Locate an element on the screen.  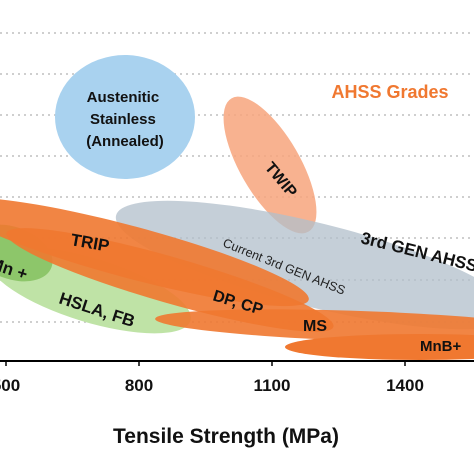
chart-title: AHSS Grades is located at coordinates (389, 92).